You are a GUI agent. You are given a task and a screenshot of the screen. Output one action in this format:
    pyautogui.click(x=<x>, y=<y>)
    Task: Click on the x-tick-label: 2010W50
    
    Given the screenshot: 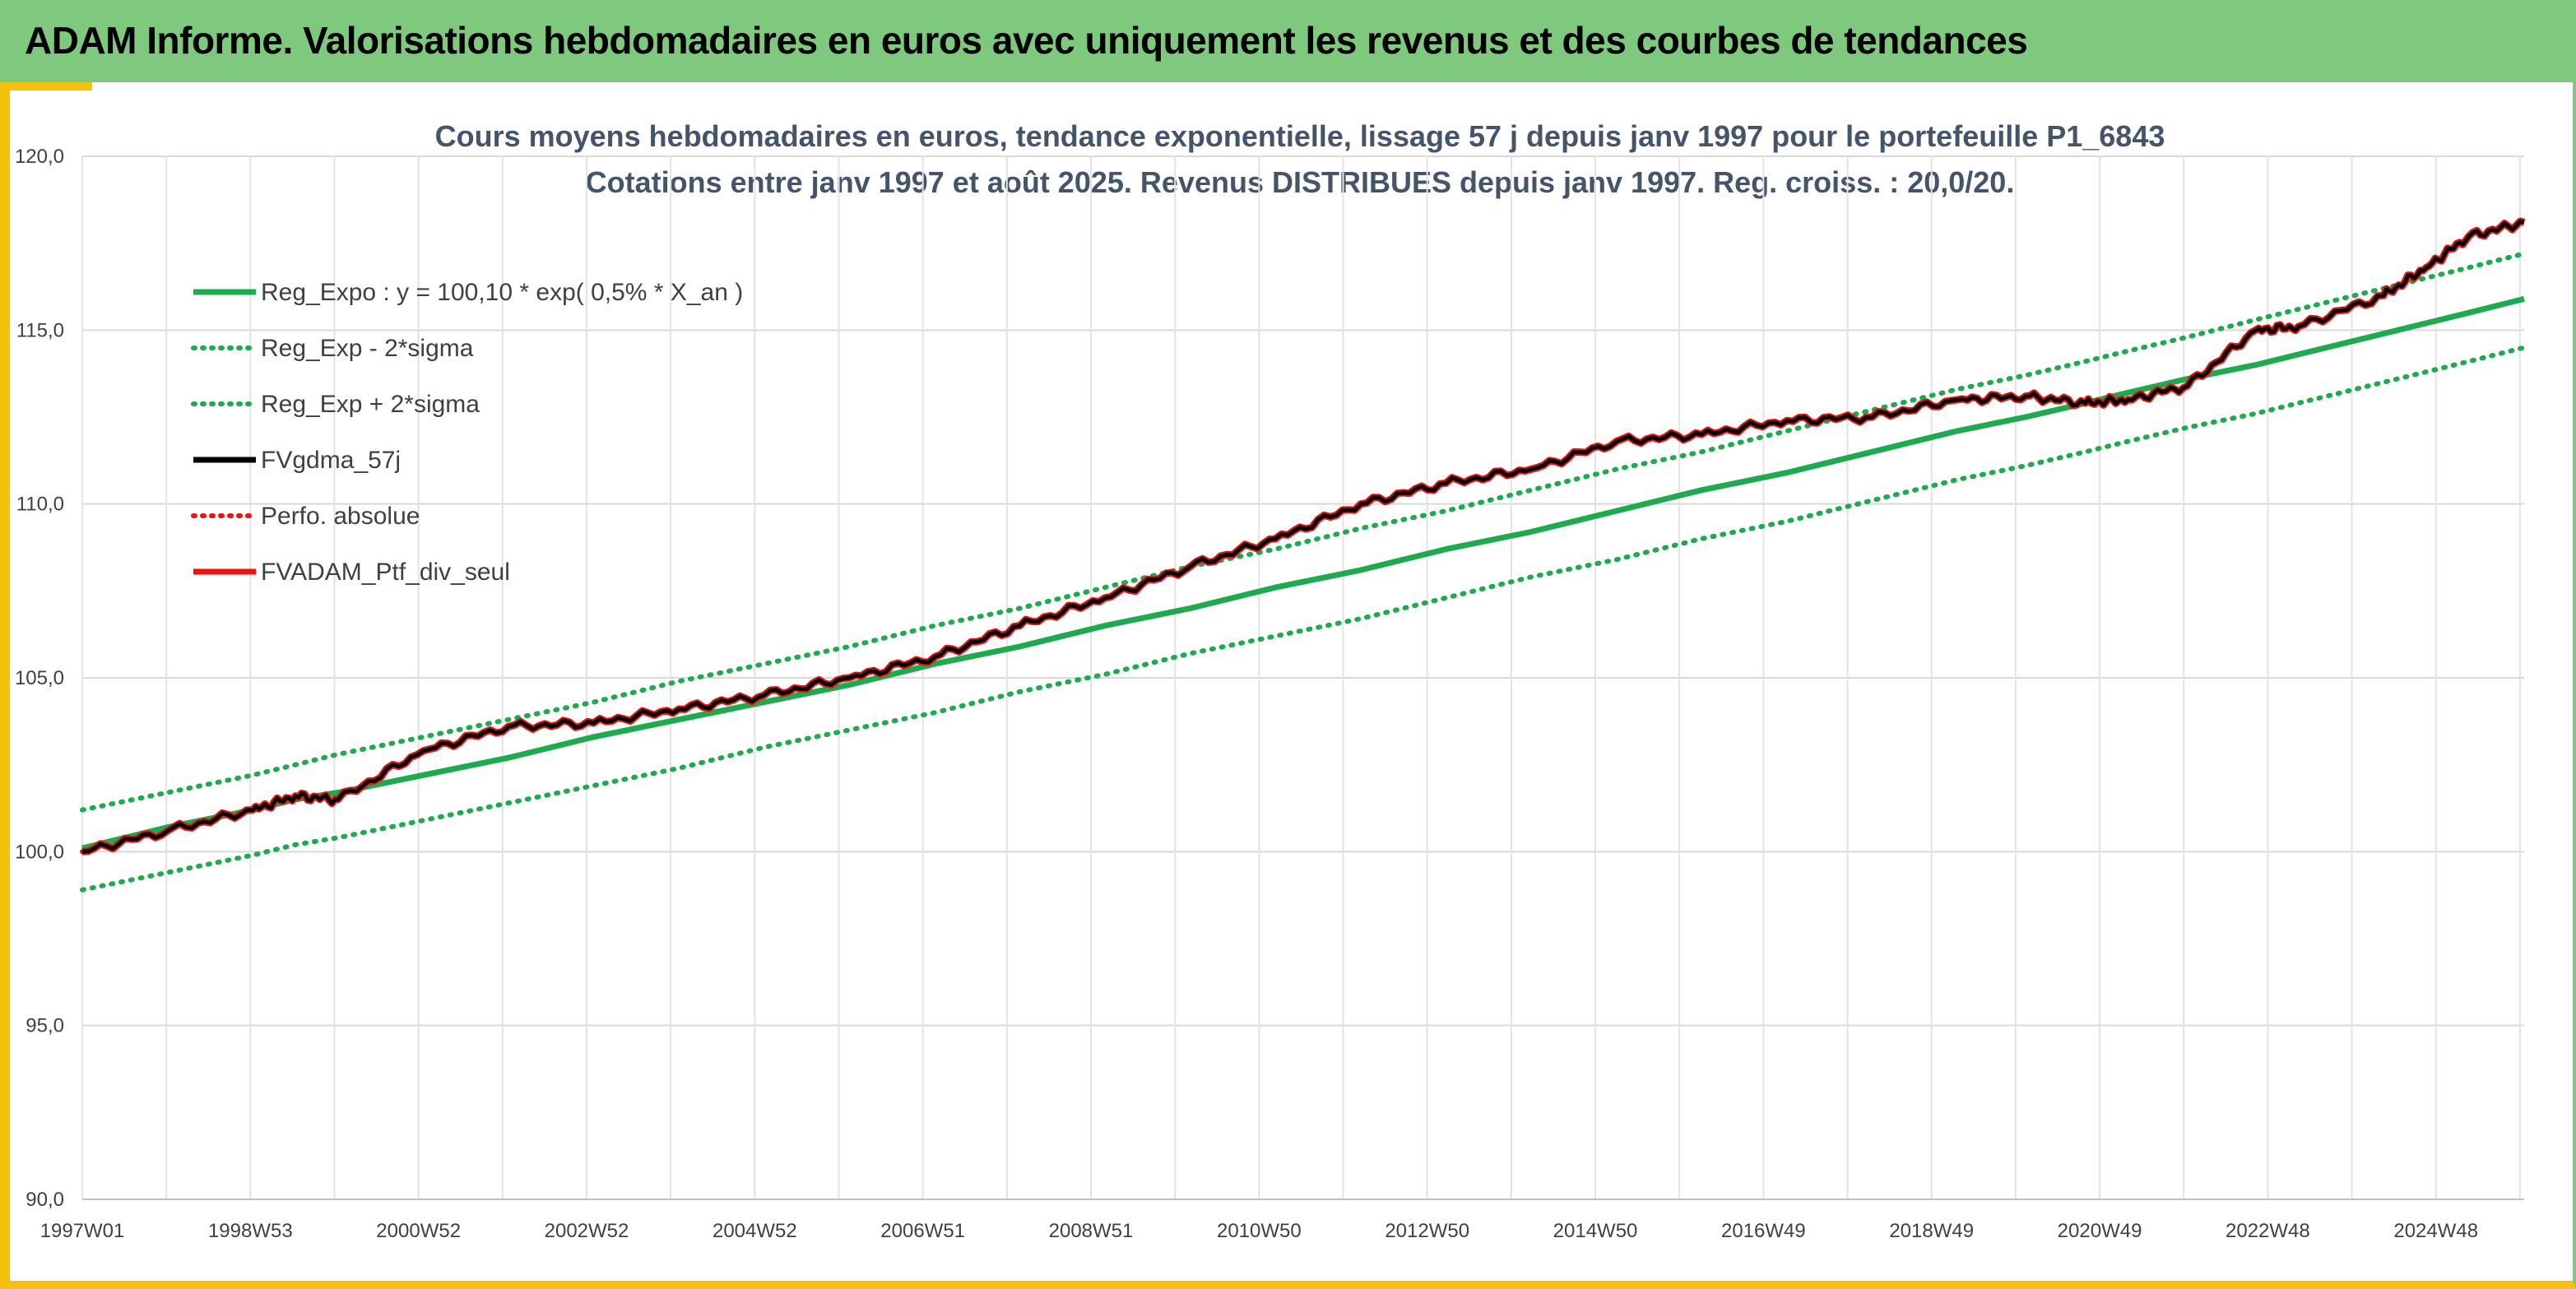 What is the action you would take?
    pyautogui.click(x=1259, y=1231)
    